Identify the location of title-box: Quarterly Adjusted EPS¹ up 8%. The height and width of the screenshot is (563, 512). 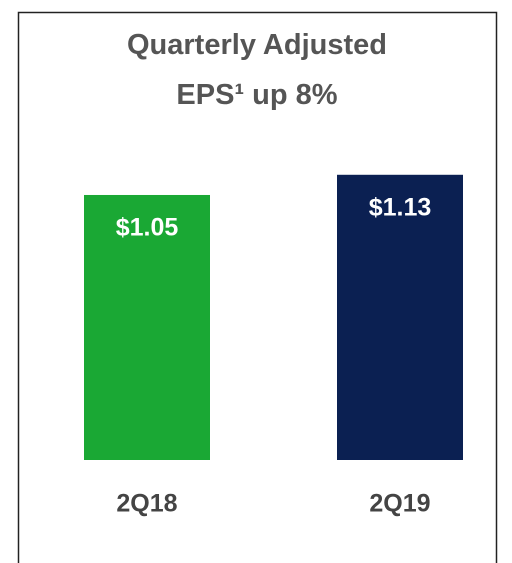
(257, 70).